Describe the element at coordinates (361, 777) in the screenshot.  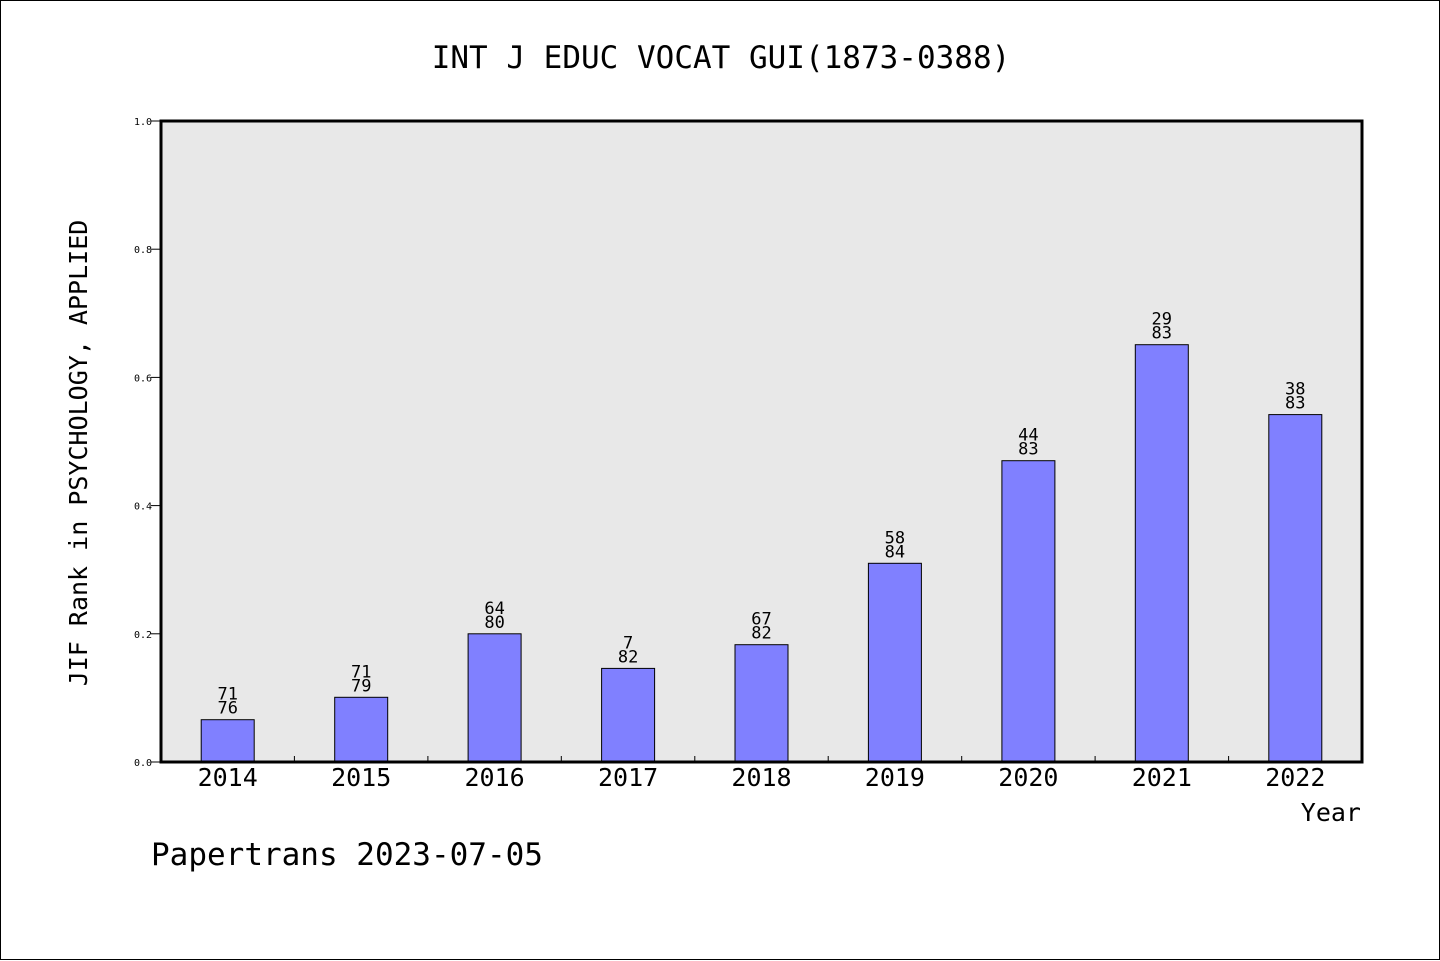
I see `x-tick-label-2015: 2015` at that location.